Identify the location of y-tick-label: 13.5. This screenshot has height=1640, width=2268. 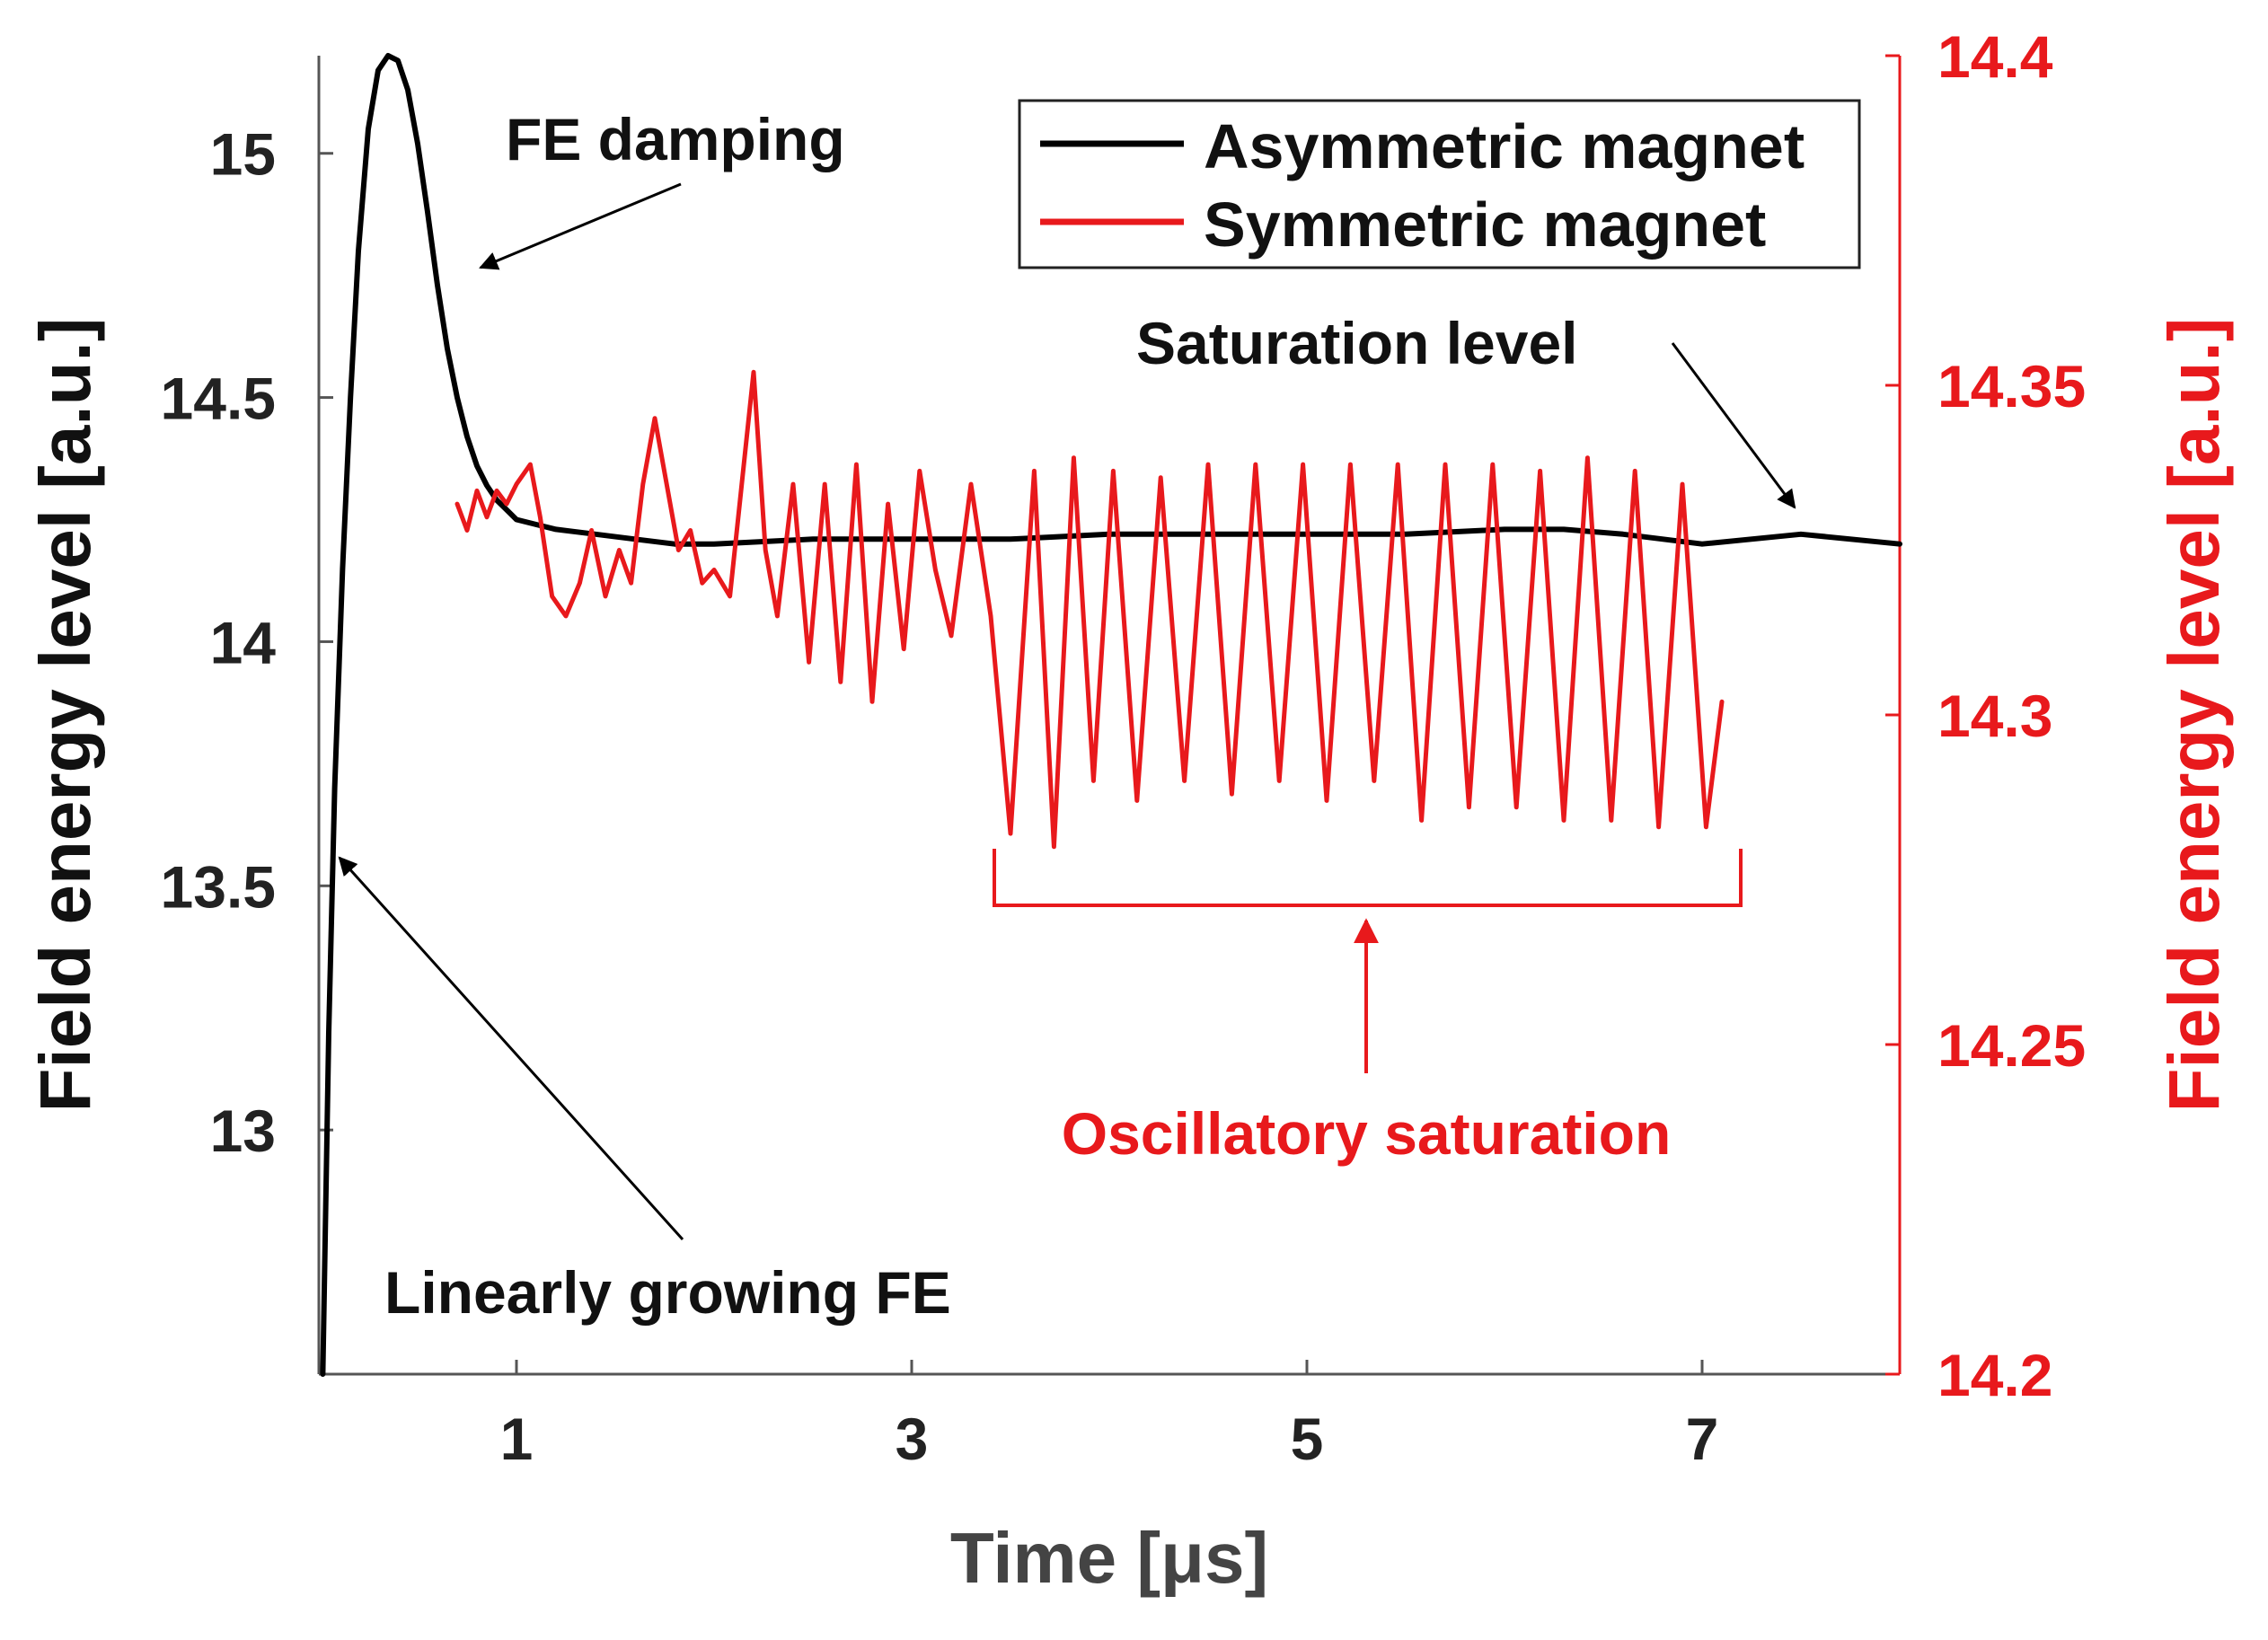
(219, 886).